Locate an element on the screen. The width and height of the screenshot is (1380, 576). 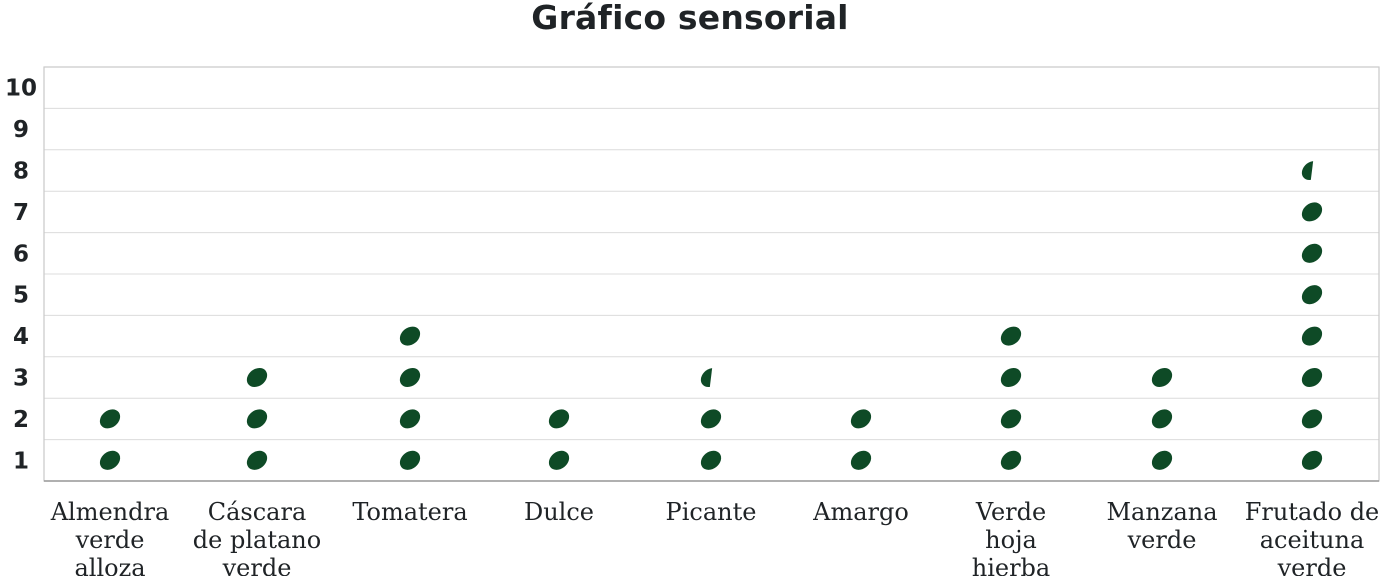
y-tick-label: 7 is located at coordinates (21, 213).